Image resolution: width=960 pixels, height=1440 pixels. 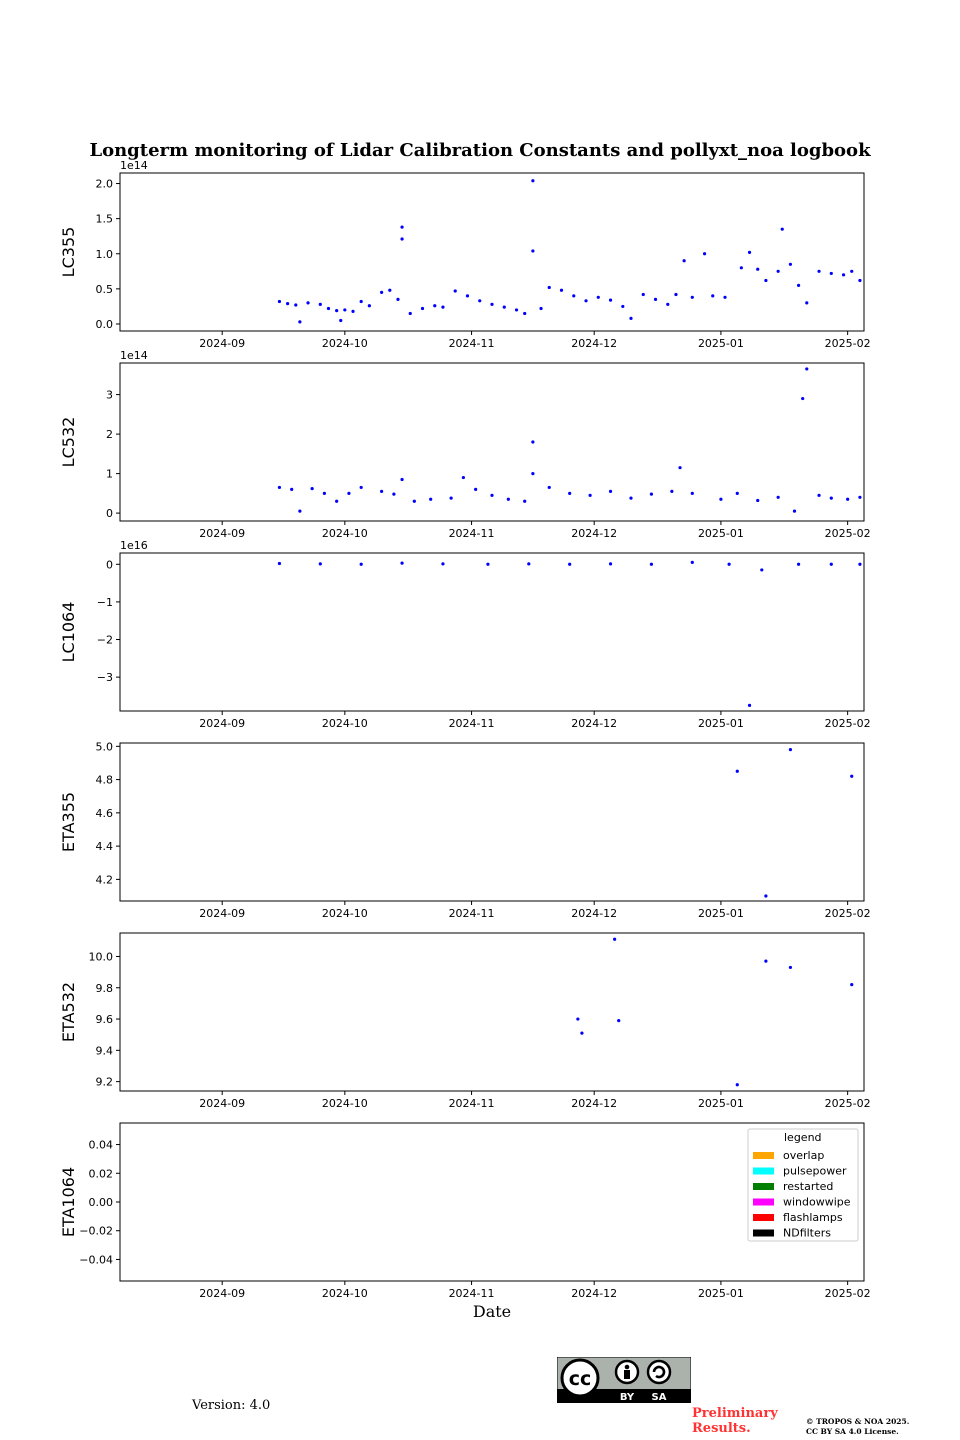 What do you see at coordinates (580, 1379) in the screenshot?
I see `cc-symbol: cc` at bounding box center [580, 1379].